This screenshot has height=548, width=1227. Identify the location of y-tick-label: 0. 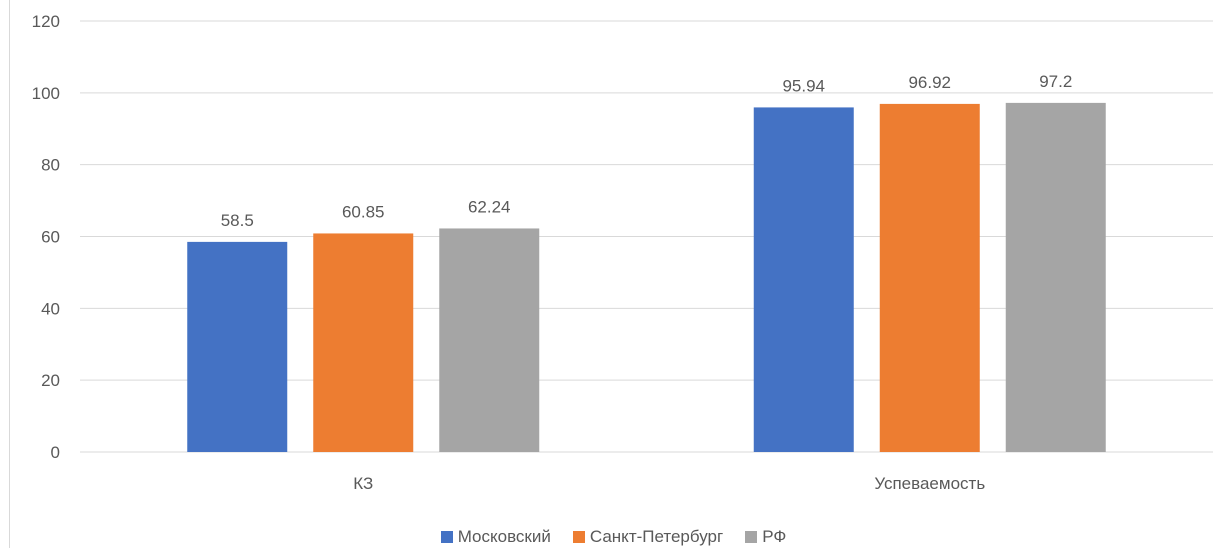
(55, 452).